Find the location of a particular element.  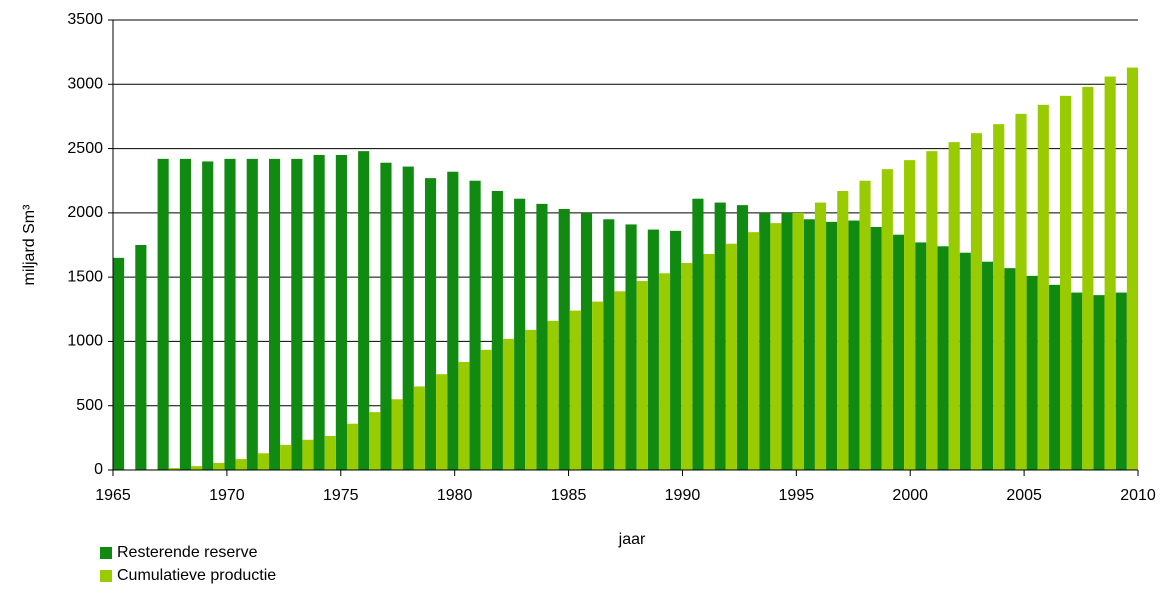

x-tick-label: 2010 is located at coordinates (1138, 495).